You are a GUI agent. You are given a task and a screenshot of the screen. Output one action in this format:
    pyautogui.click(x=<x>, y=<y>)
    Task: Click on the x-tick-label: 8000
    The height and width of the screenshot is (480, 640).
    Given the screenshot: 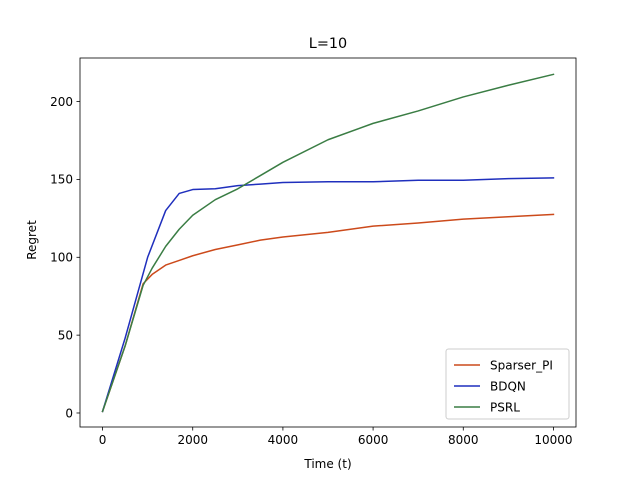 What is the action you would take?
    pyautogui.click(x=463, y=440)
    